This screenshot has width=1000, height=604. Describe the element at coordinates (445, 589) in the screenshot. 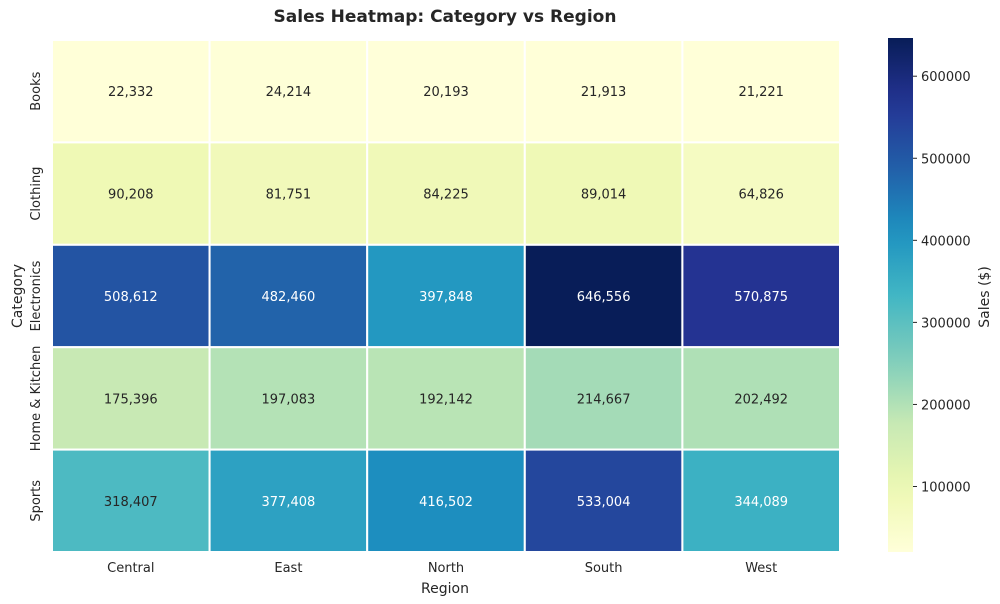

I see `x-axis-label: Region` at that location.